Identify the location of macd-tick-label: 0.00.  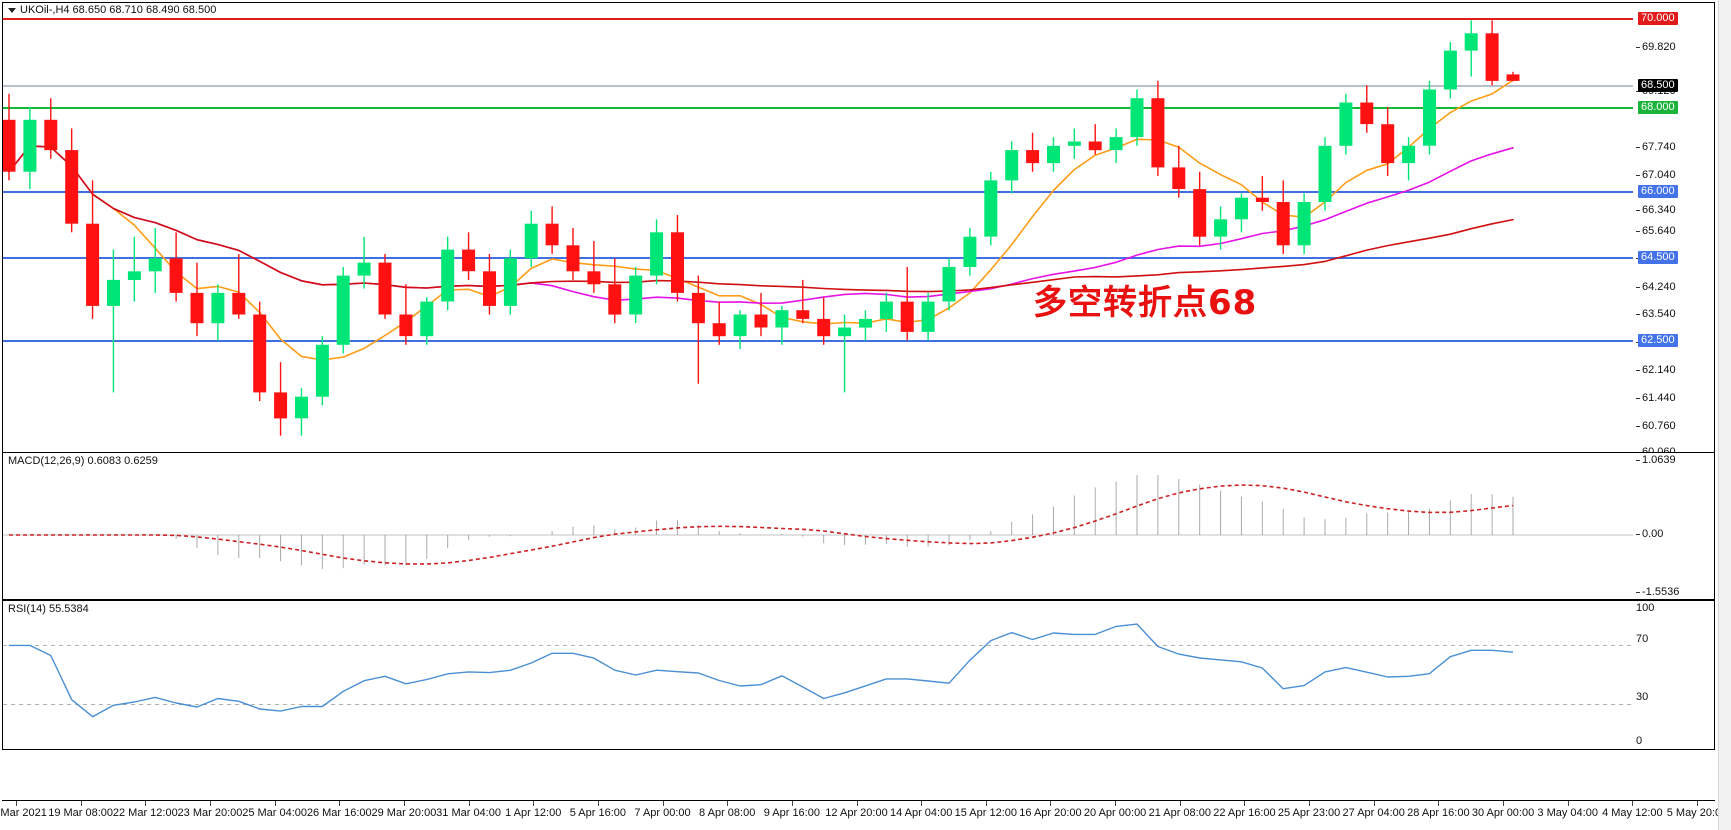
(1649, 534).